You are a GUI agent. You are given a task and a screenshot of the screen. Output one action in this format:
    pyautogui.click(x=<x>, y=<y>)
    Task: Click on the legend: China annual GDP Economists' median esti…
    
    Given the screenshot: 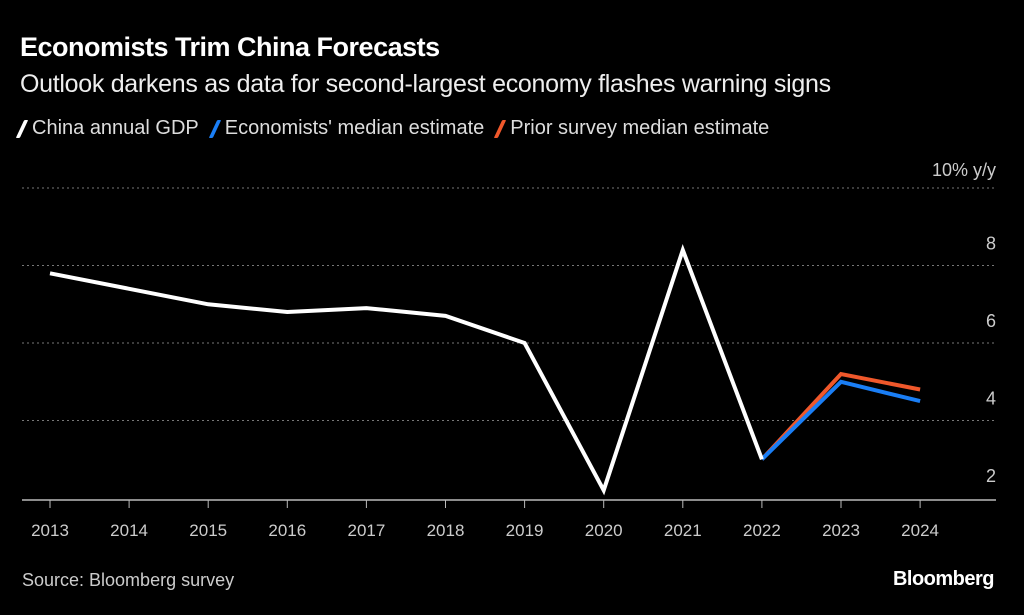 What is the action you would take?
    pyautogui.click(x=392, y=128)
    